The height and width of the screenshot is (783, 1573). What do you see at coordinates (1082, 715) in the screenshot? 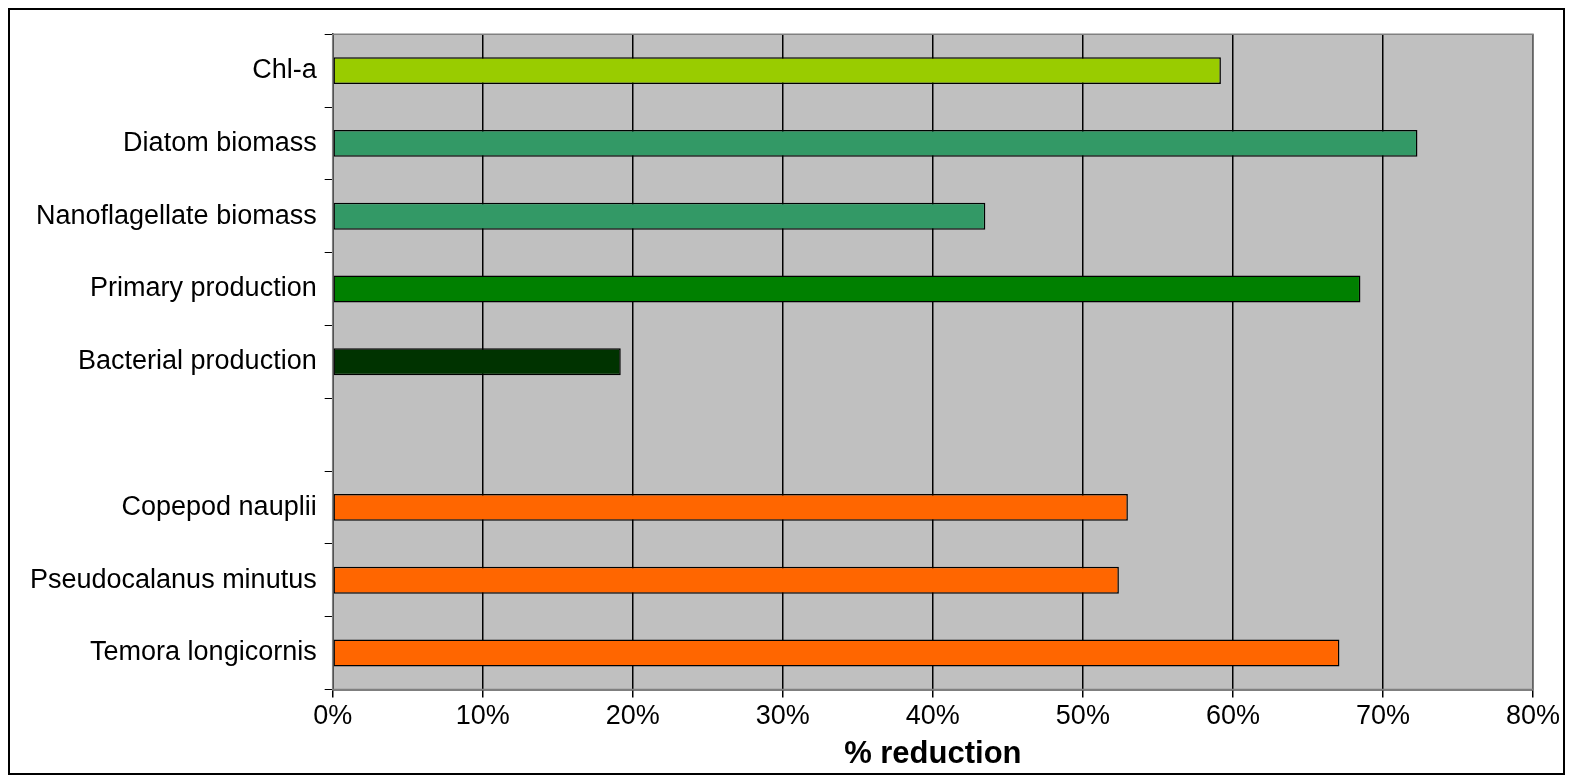
I see `x-tick-label: 50%` at bounding box center [1082, 715].